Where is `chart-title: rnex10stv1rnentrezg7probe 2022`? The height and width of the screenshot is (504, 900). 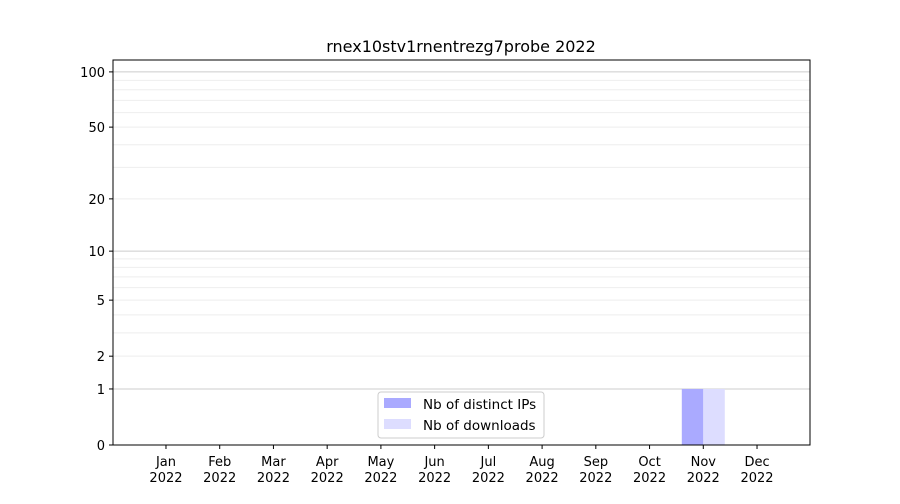
chart-title: rnex10stv1rnentrezg7probe 2022 is located at coordinates (461, 46).